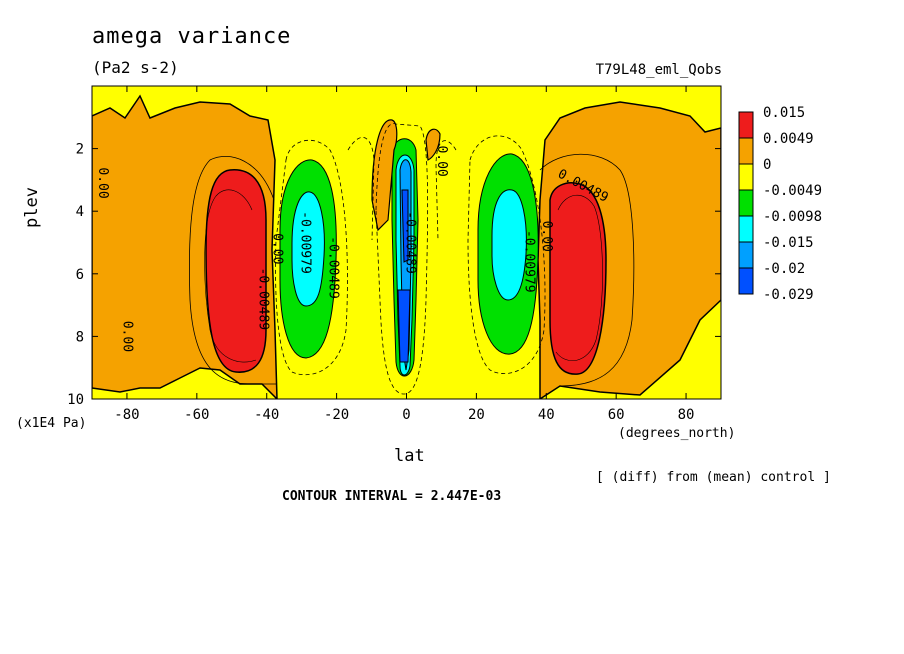  I want to click on x-tick-label: -80, so click(126, 415).